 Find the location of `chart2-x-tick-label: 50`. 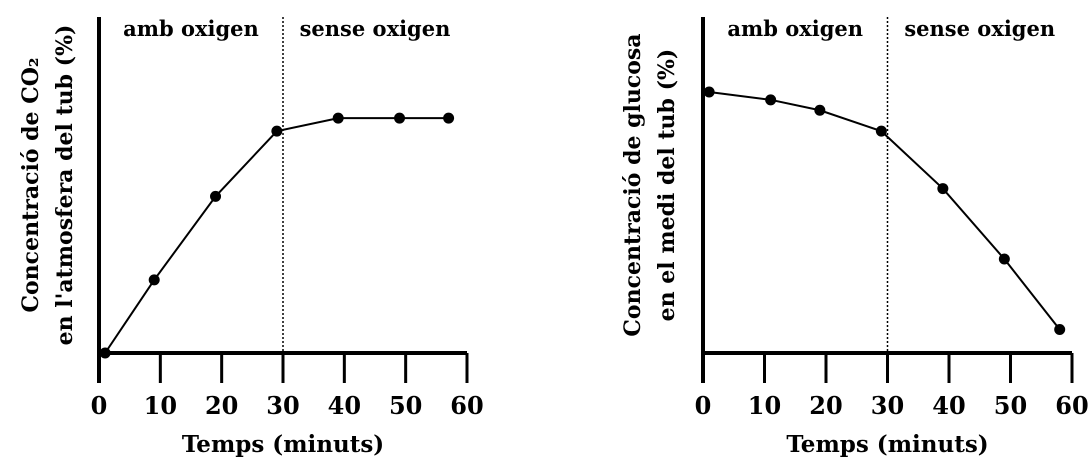

chart2-x-tick-label: 50 is located at coordinates (1010, 405).